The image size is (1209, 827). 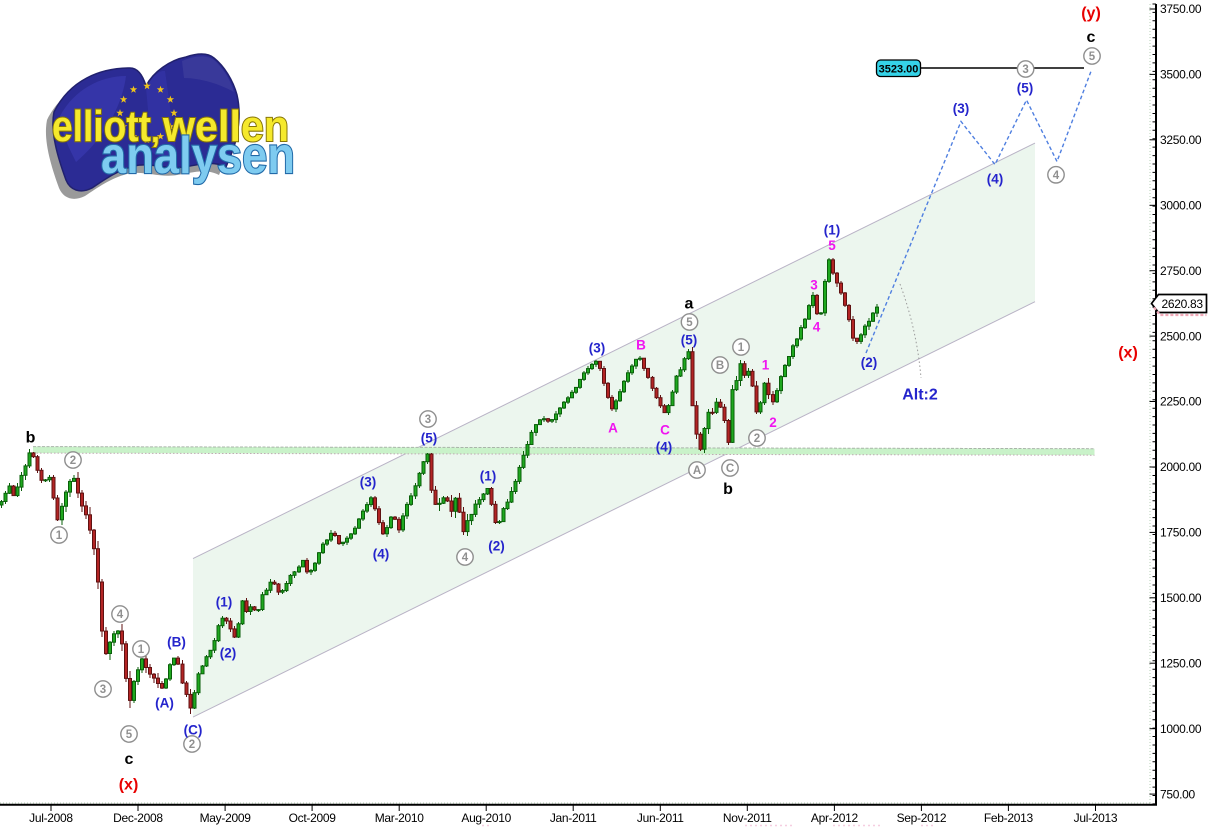 What do you see at coordinates (920, 395) in the screenshot?
I see `svg-text: Alt:2` at bounding box center [920, 395].